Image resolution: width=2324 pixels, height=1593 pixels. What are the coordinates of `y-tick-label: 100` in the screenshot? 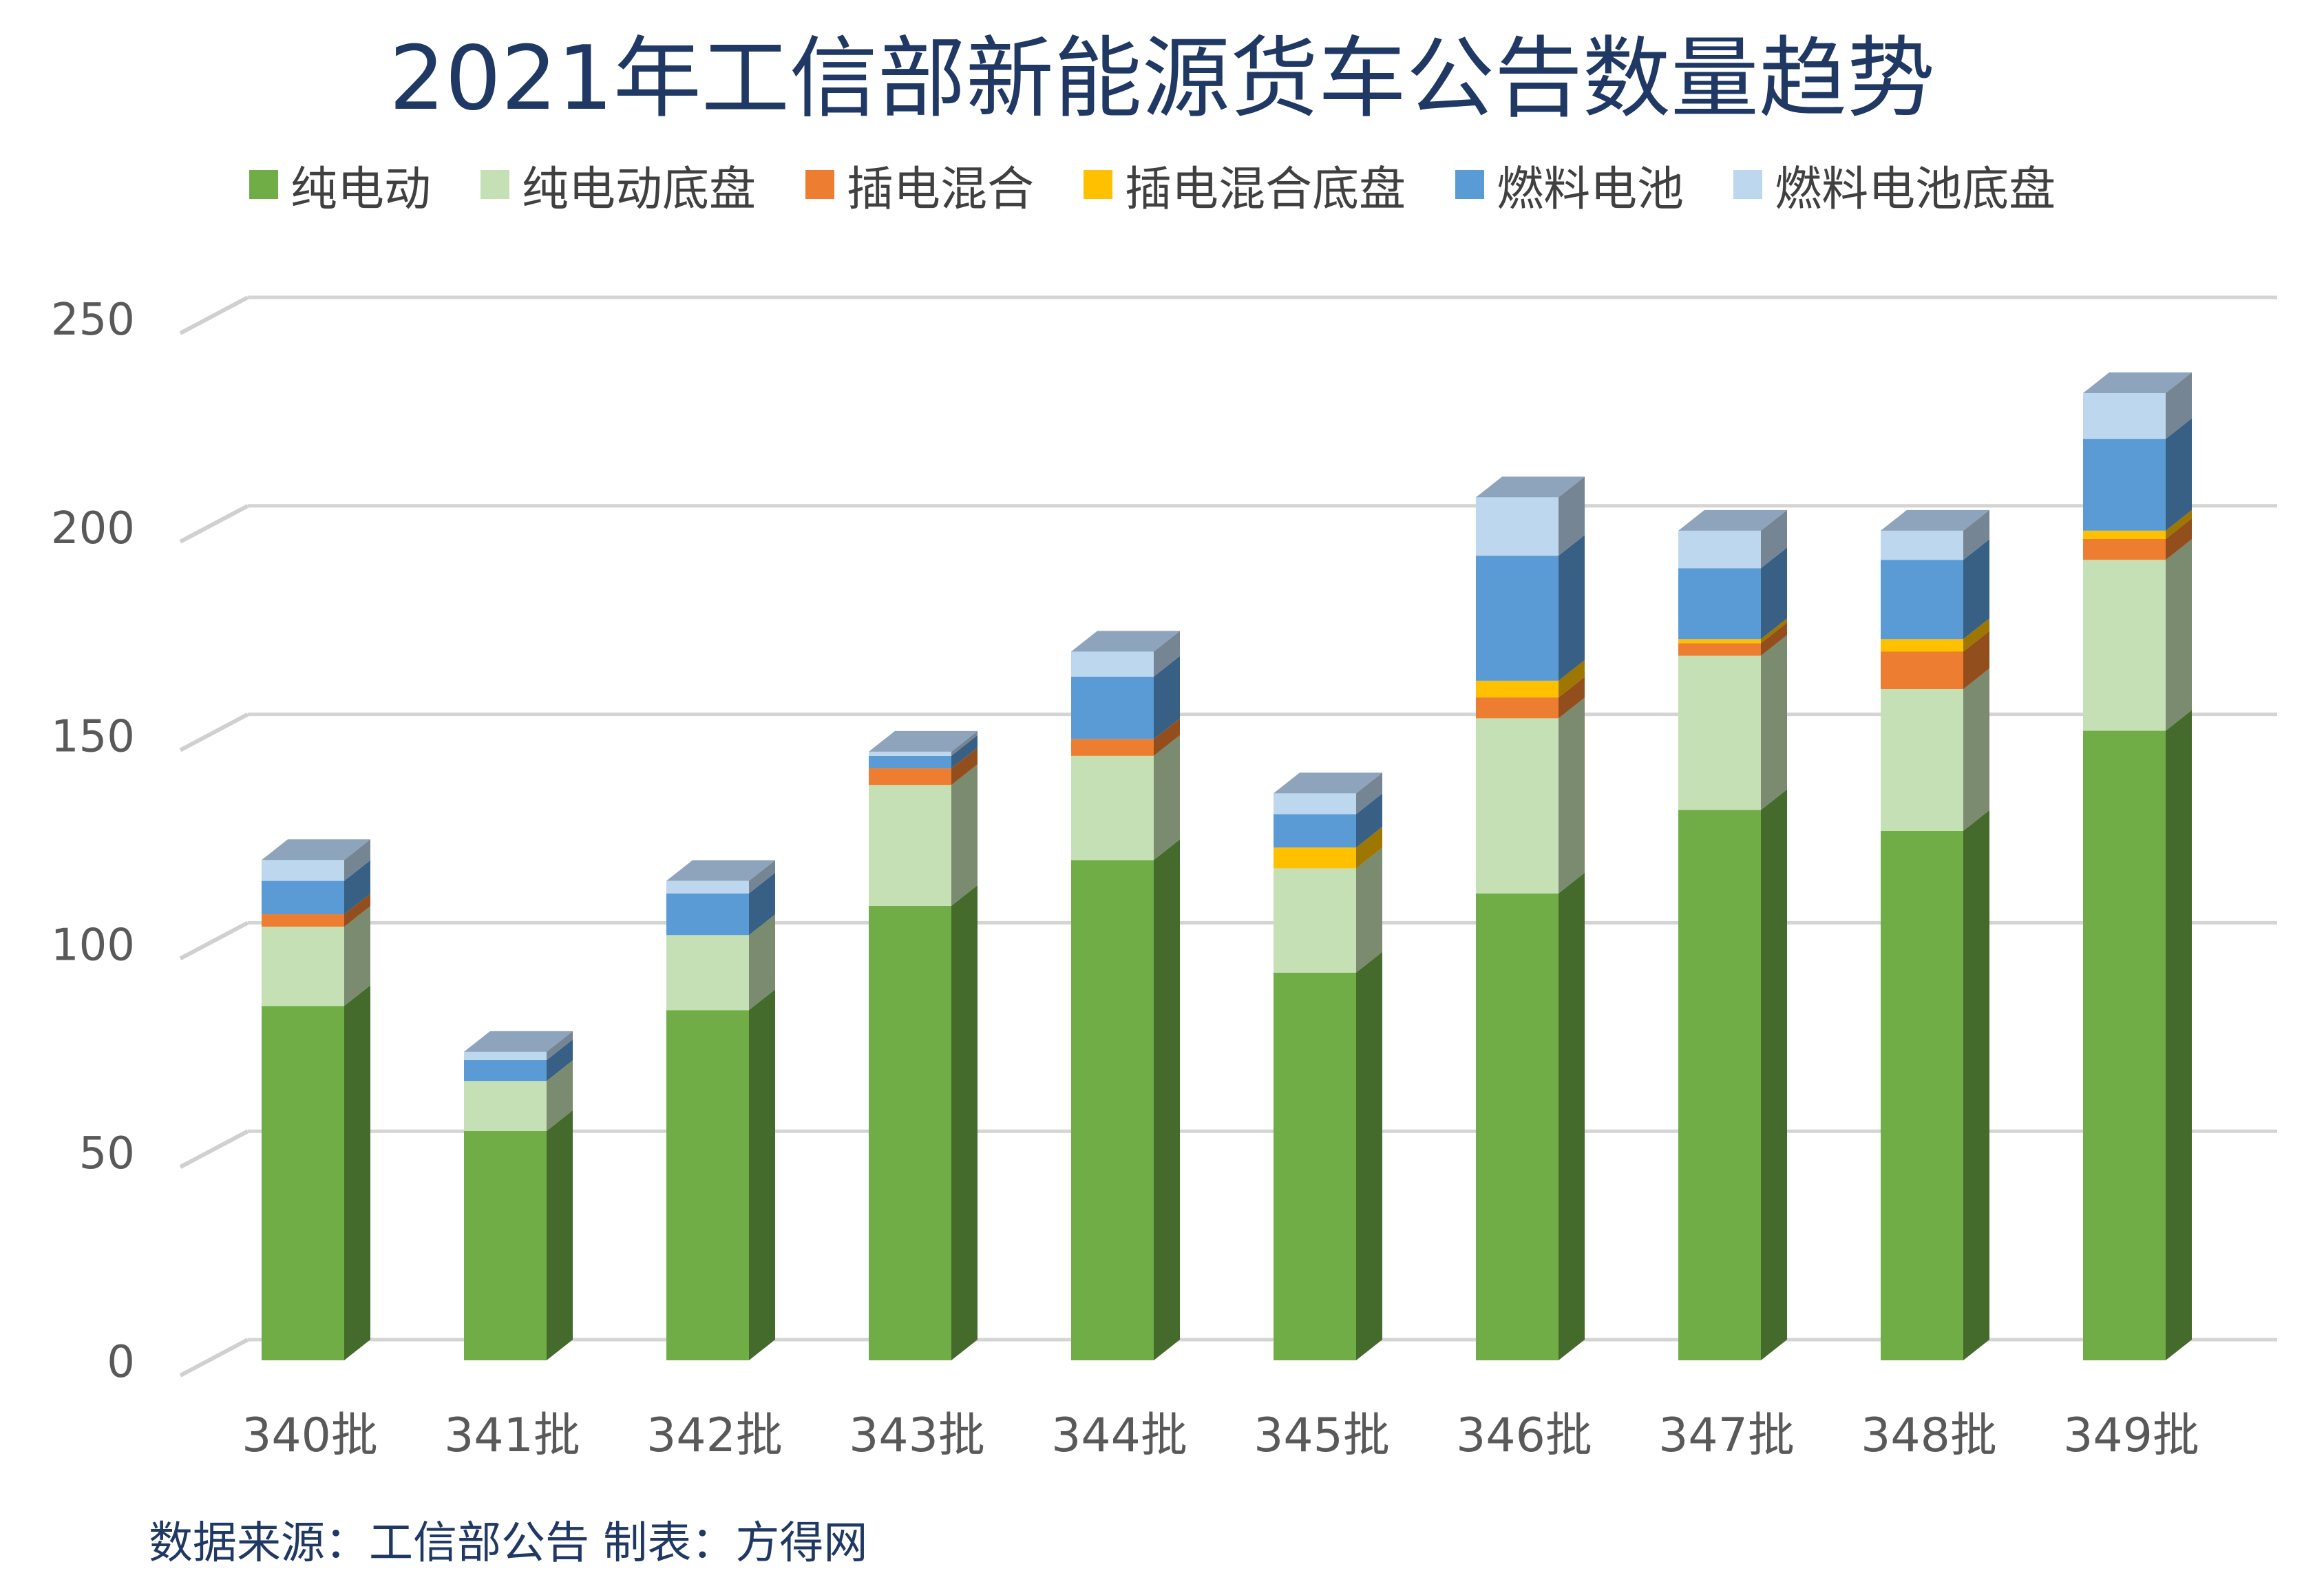 It's located at (93, 946).